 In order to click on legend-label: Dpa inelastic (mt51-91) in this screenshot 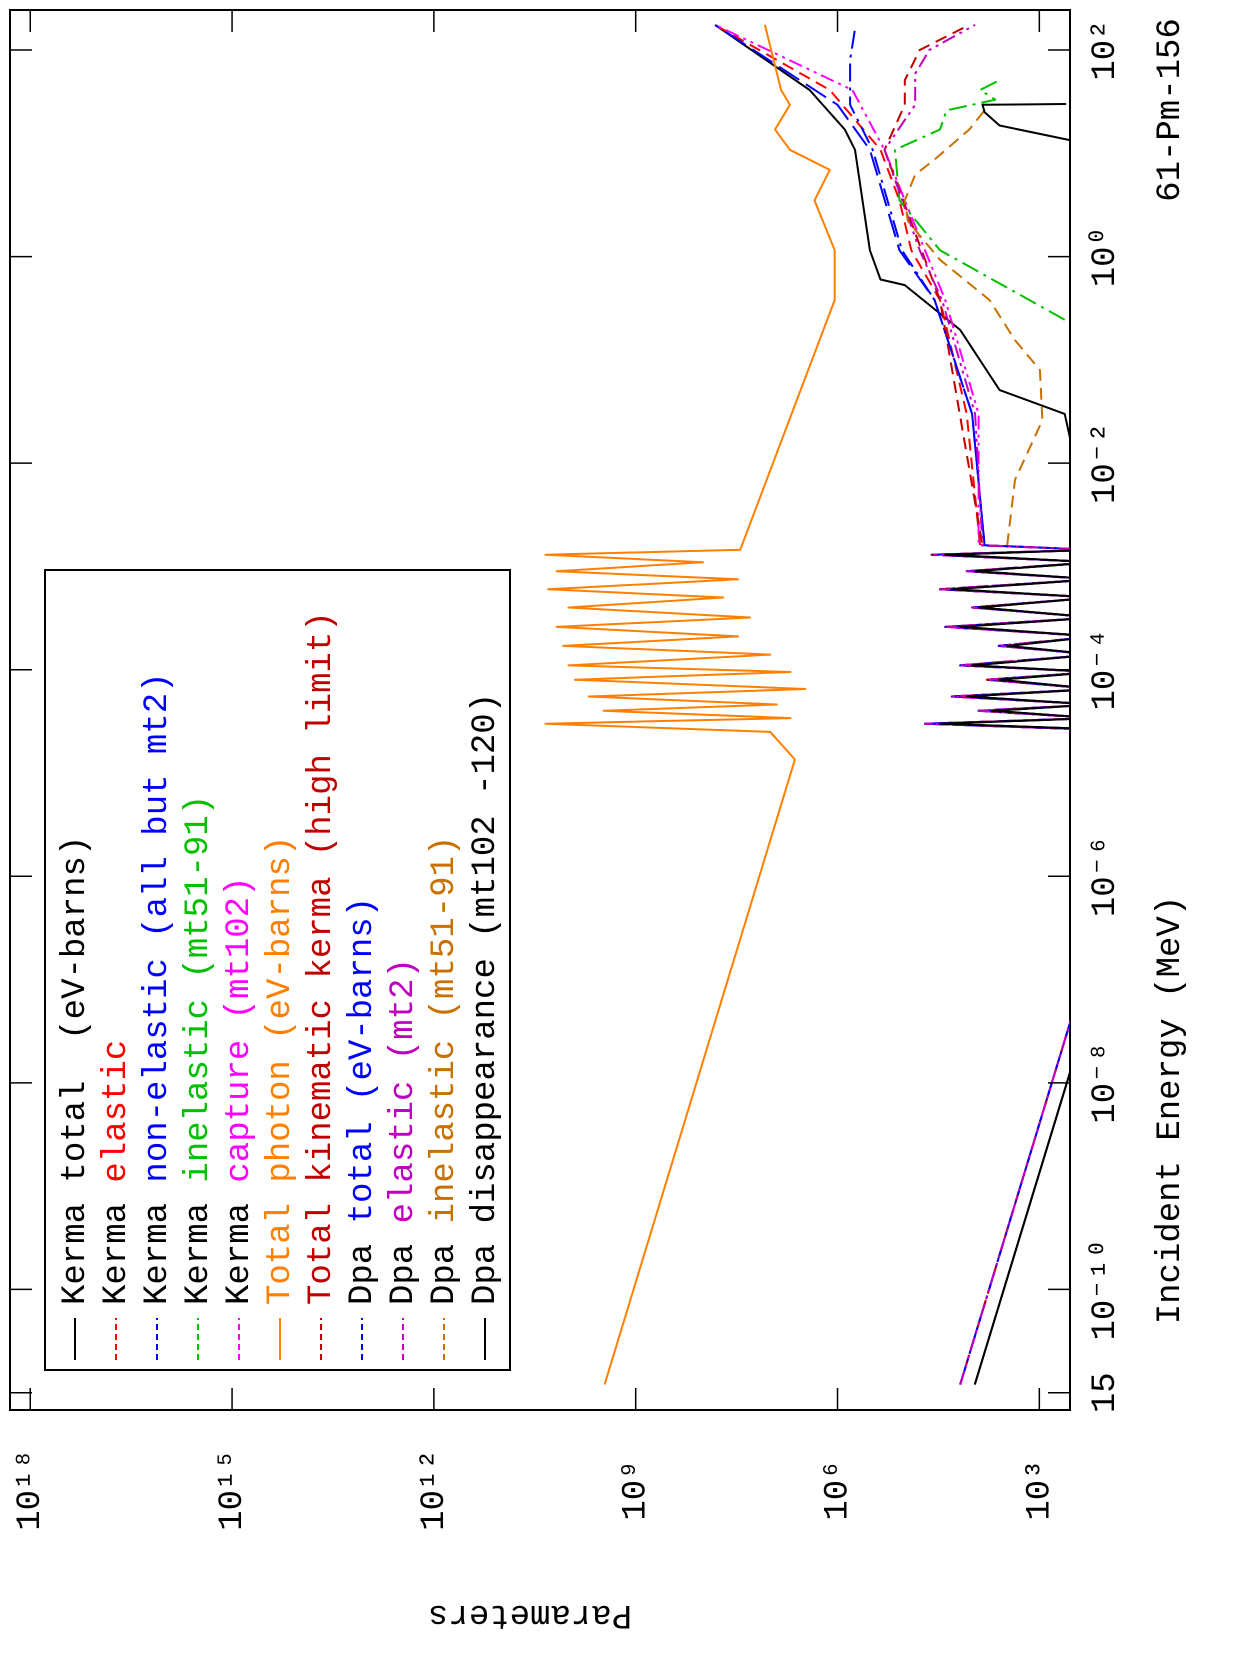, I will do `click(445, 1070)`.